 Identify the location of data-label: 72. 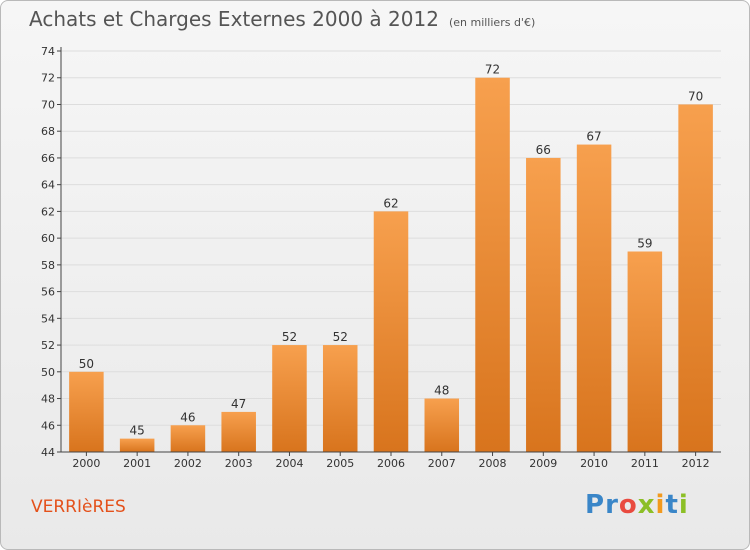
(492, 70).